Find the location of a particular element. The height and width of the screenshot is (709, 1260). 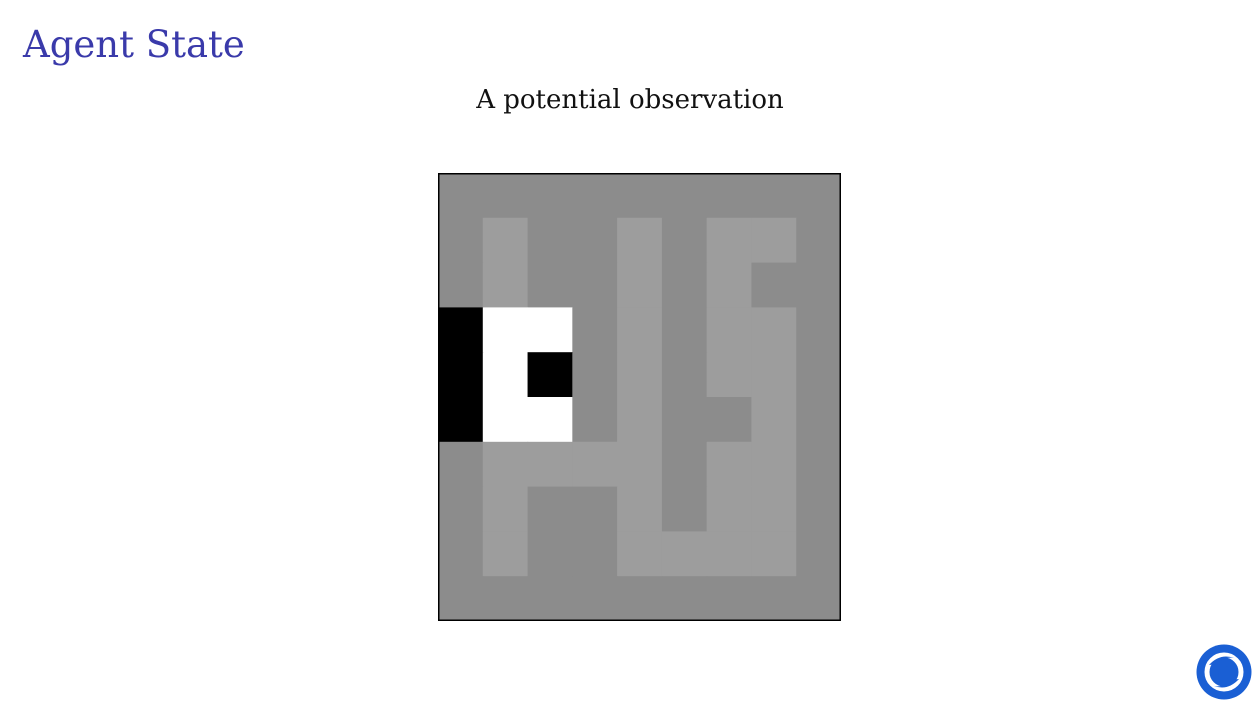

slide-title: Agent State is located at coordinates (134, 45).